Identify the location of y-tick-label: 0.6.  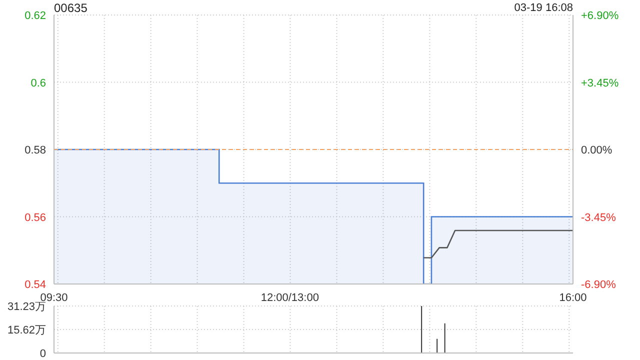
(38, 83).